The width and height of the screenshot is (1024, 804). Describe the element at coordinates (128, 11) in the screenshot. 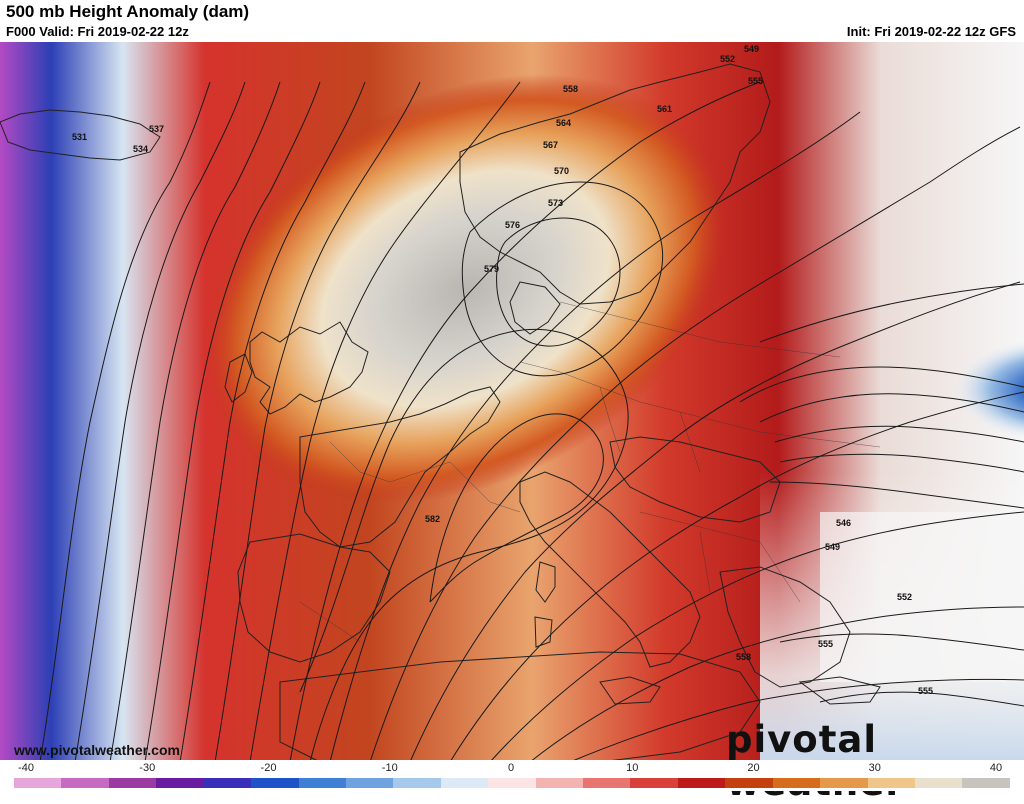

I see `map-title: 500 mb Height Anomaly (dam)` at that location.